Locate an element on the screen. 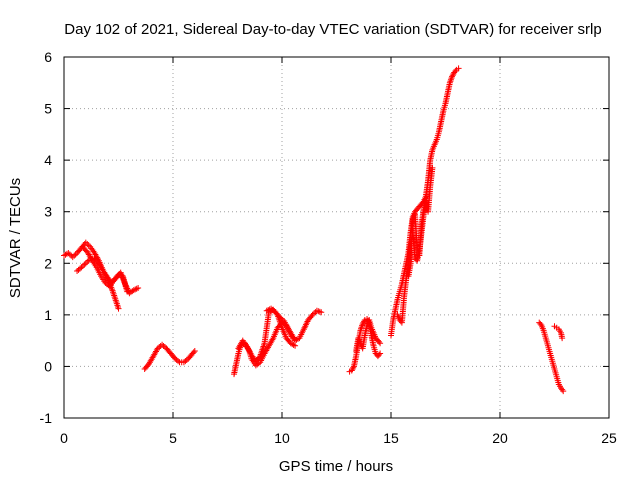  y-tick-label: 1 is located at coordinates (48, 315).